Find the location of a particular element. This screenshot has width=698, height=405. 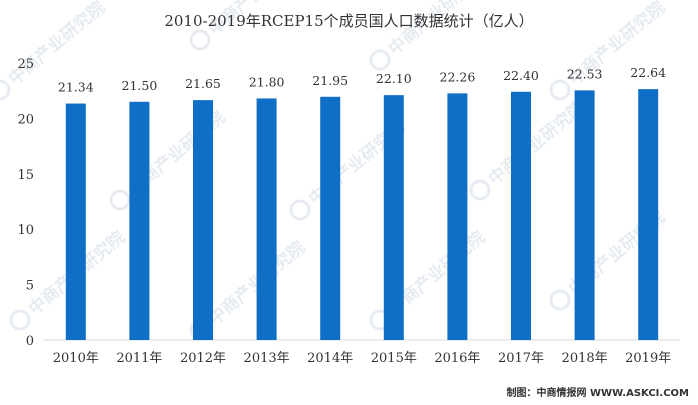

y-tick-label: 5 is located at coordinates (30, 286).